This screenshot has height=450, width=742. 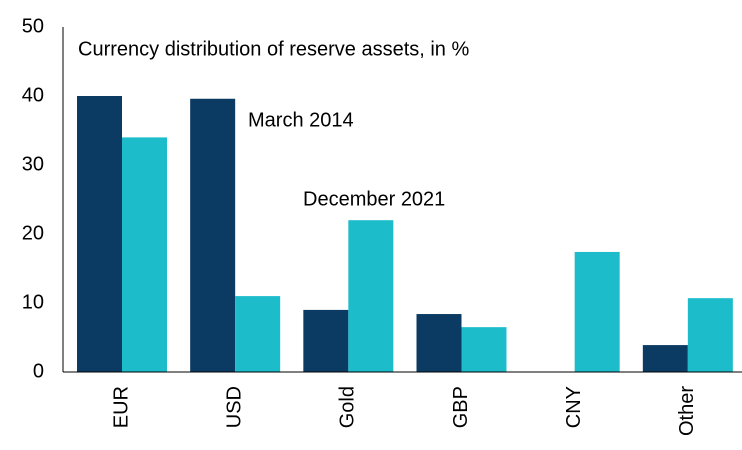 I want to click on x-tick-label: GBP, so click(x=461, y=407).